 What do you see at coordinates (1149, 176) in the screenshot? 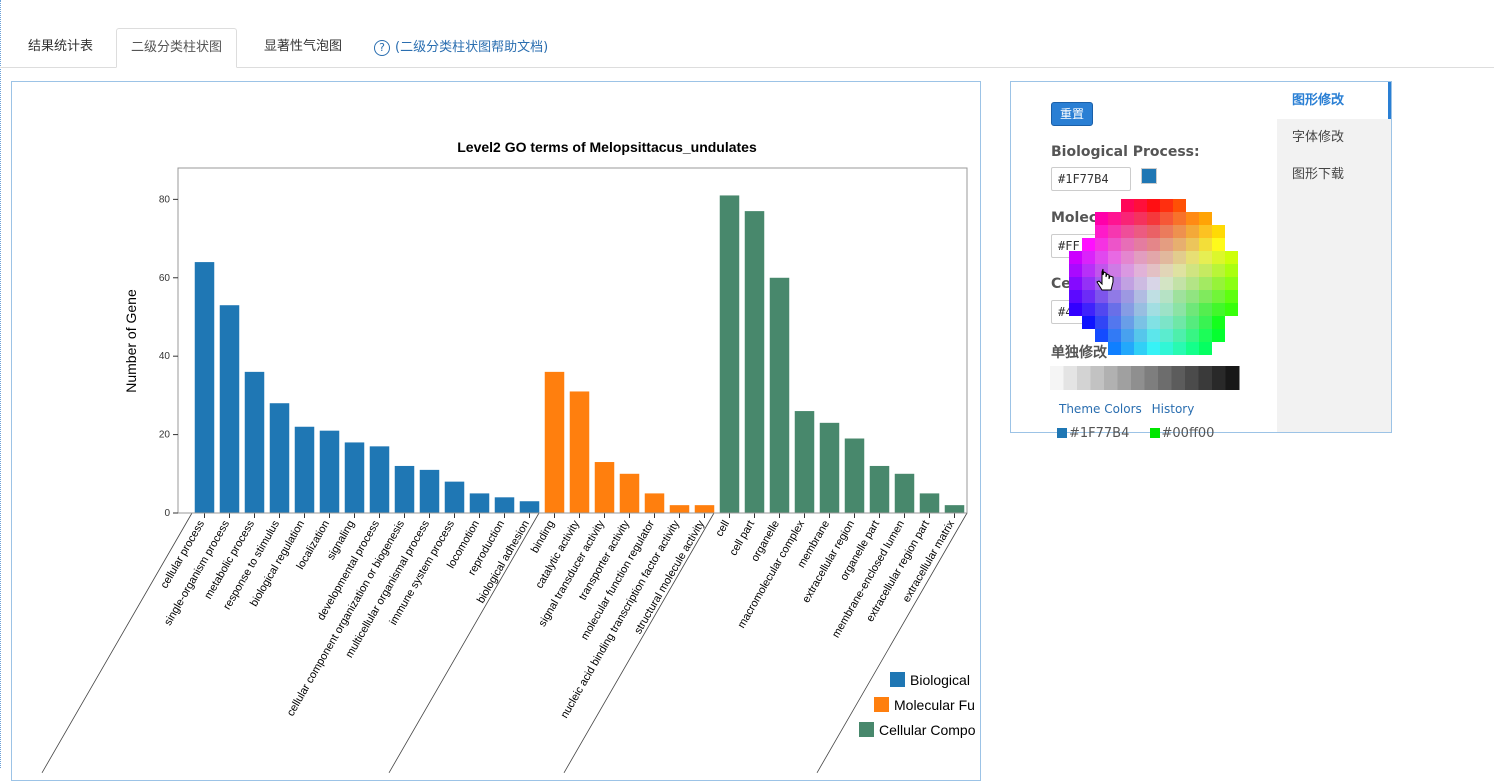
I see `bp-color-swatch` at bounding box center [1149, 176].